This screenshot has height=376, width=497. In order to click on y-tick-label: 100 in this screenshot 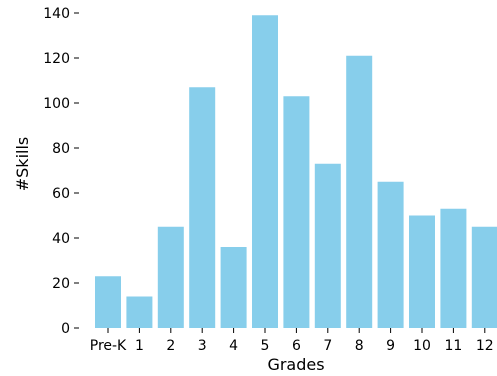, I will do `click(56, 104)`.